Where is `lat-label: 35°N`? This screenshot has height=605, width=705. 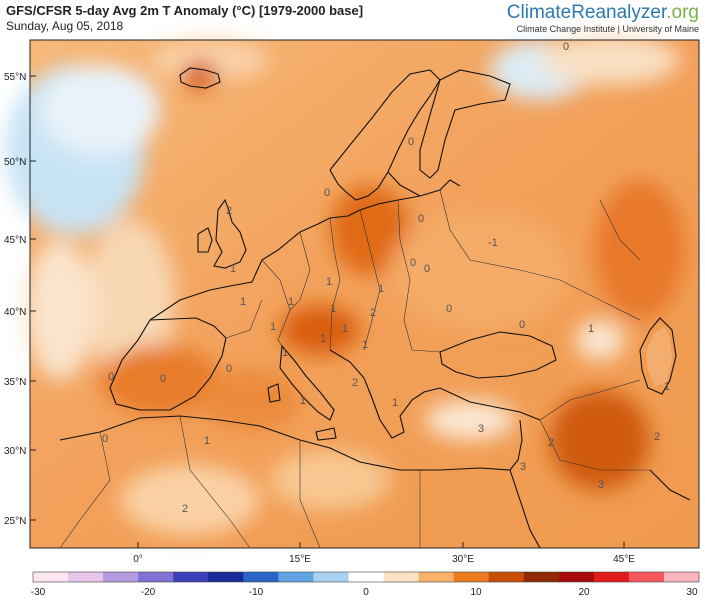
lat-label: 35°N is located at coordinates (15, 382).